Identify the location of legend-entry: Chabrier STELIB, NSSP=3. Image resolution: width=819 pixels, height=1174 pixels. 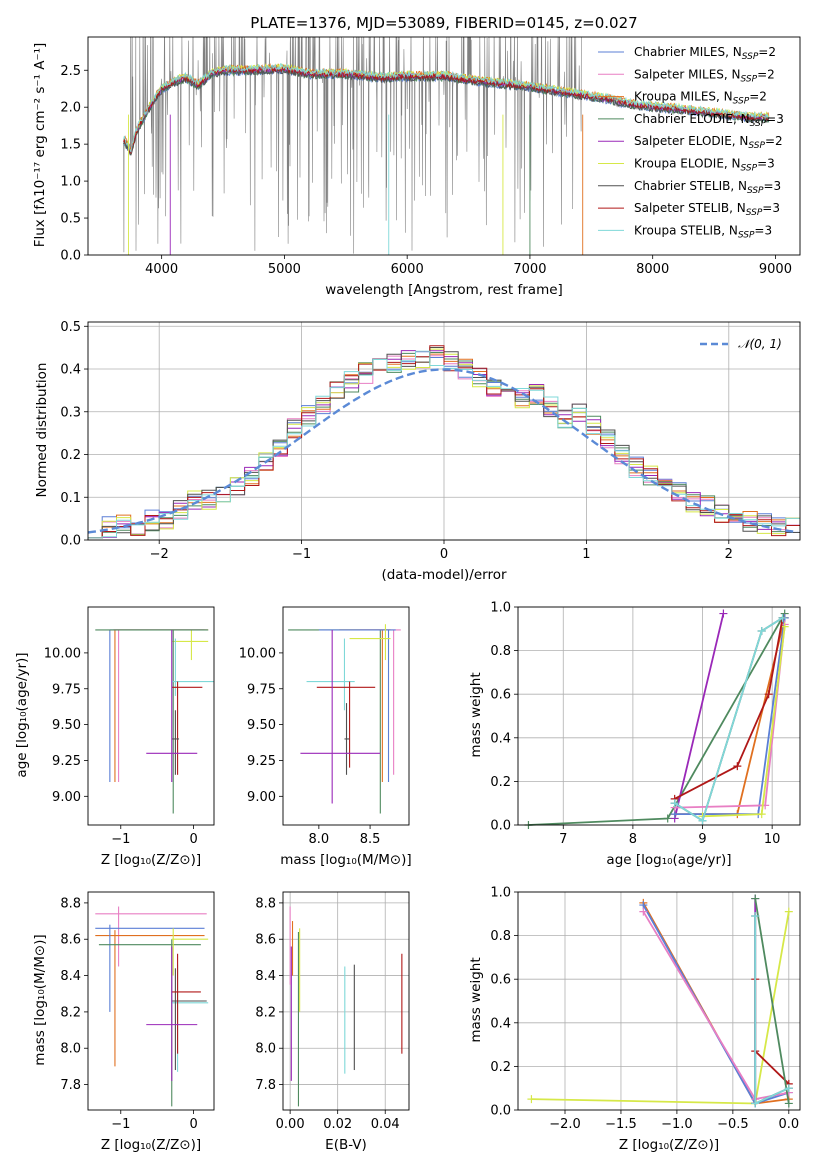
(707, 187).